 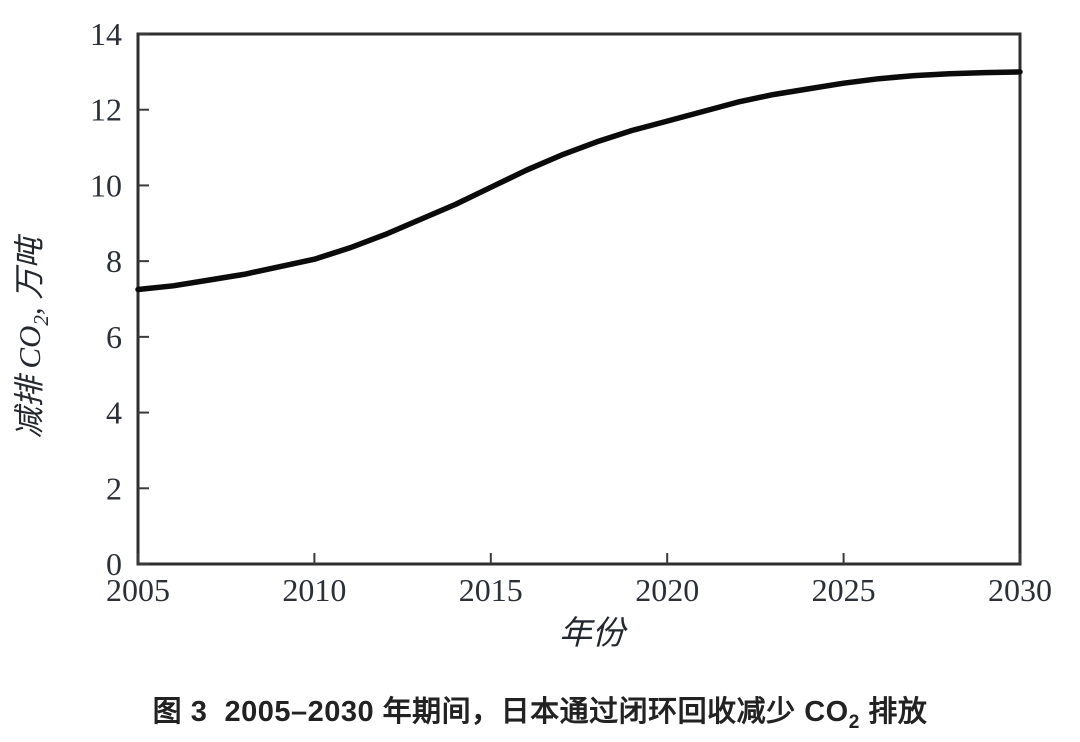 What do you see at coordinates (119, 299) in the screenshot?
I see `y-axis-ticks: 0 2 4 6 8 10 12 14` at bounding box center [119, 299].